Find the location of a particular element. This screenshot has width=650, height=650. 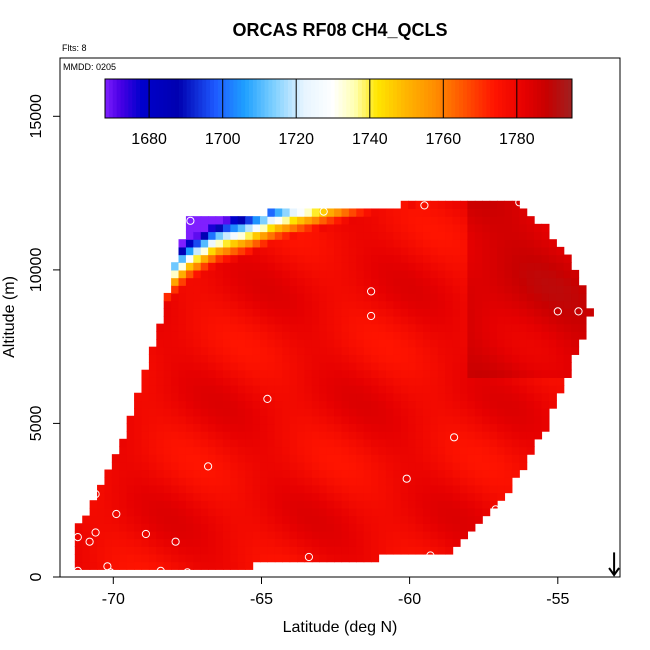

colorbar: 1680 1700 1720 1740 1760 1780 is located at coordinates (338, 113).